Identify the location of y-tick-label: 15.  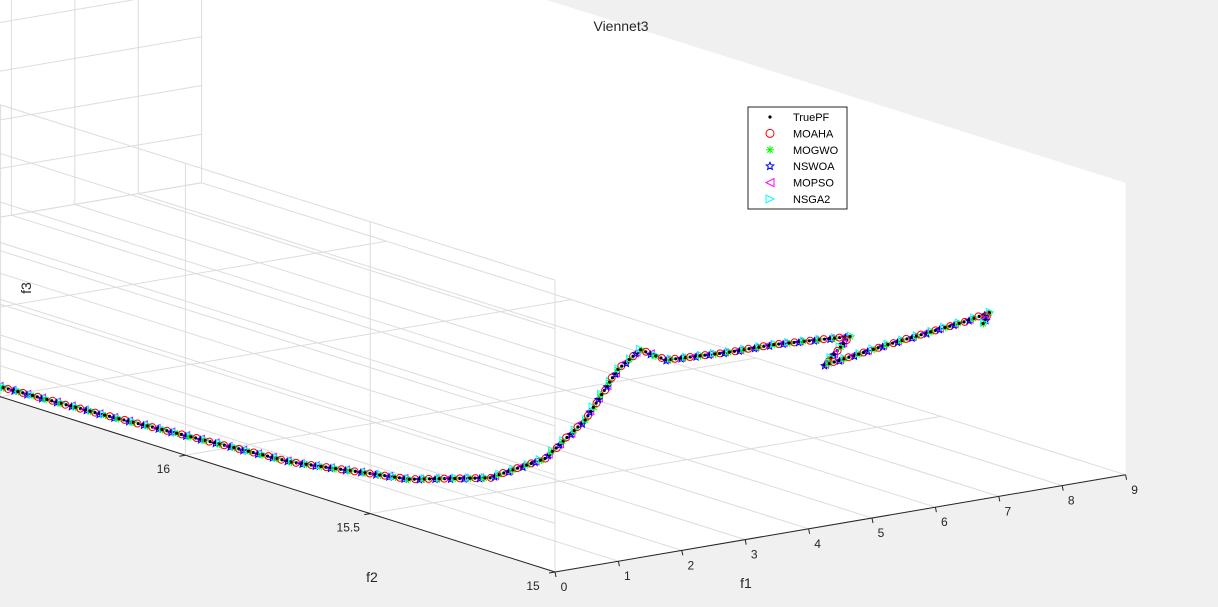
(533, 586).